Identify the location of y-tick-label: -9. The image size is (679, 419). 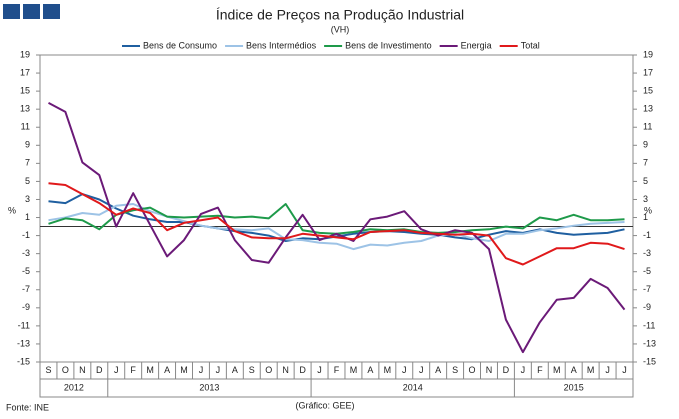
(26, 307).